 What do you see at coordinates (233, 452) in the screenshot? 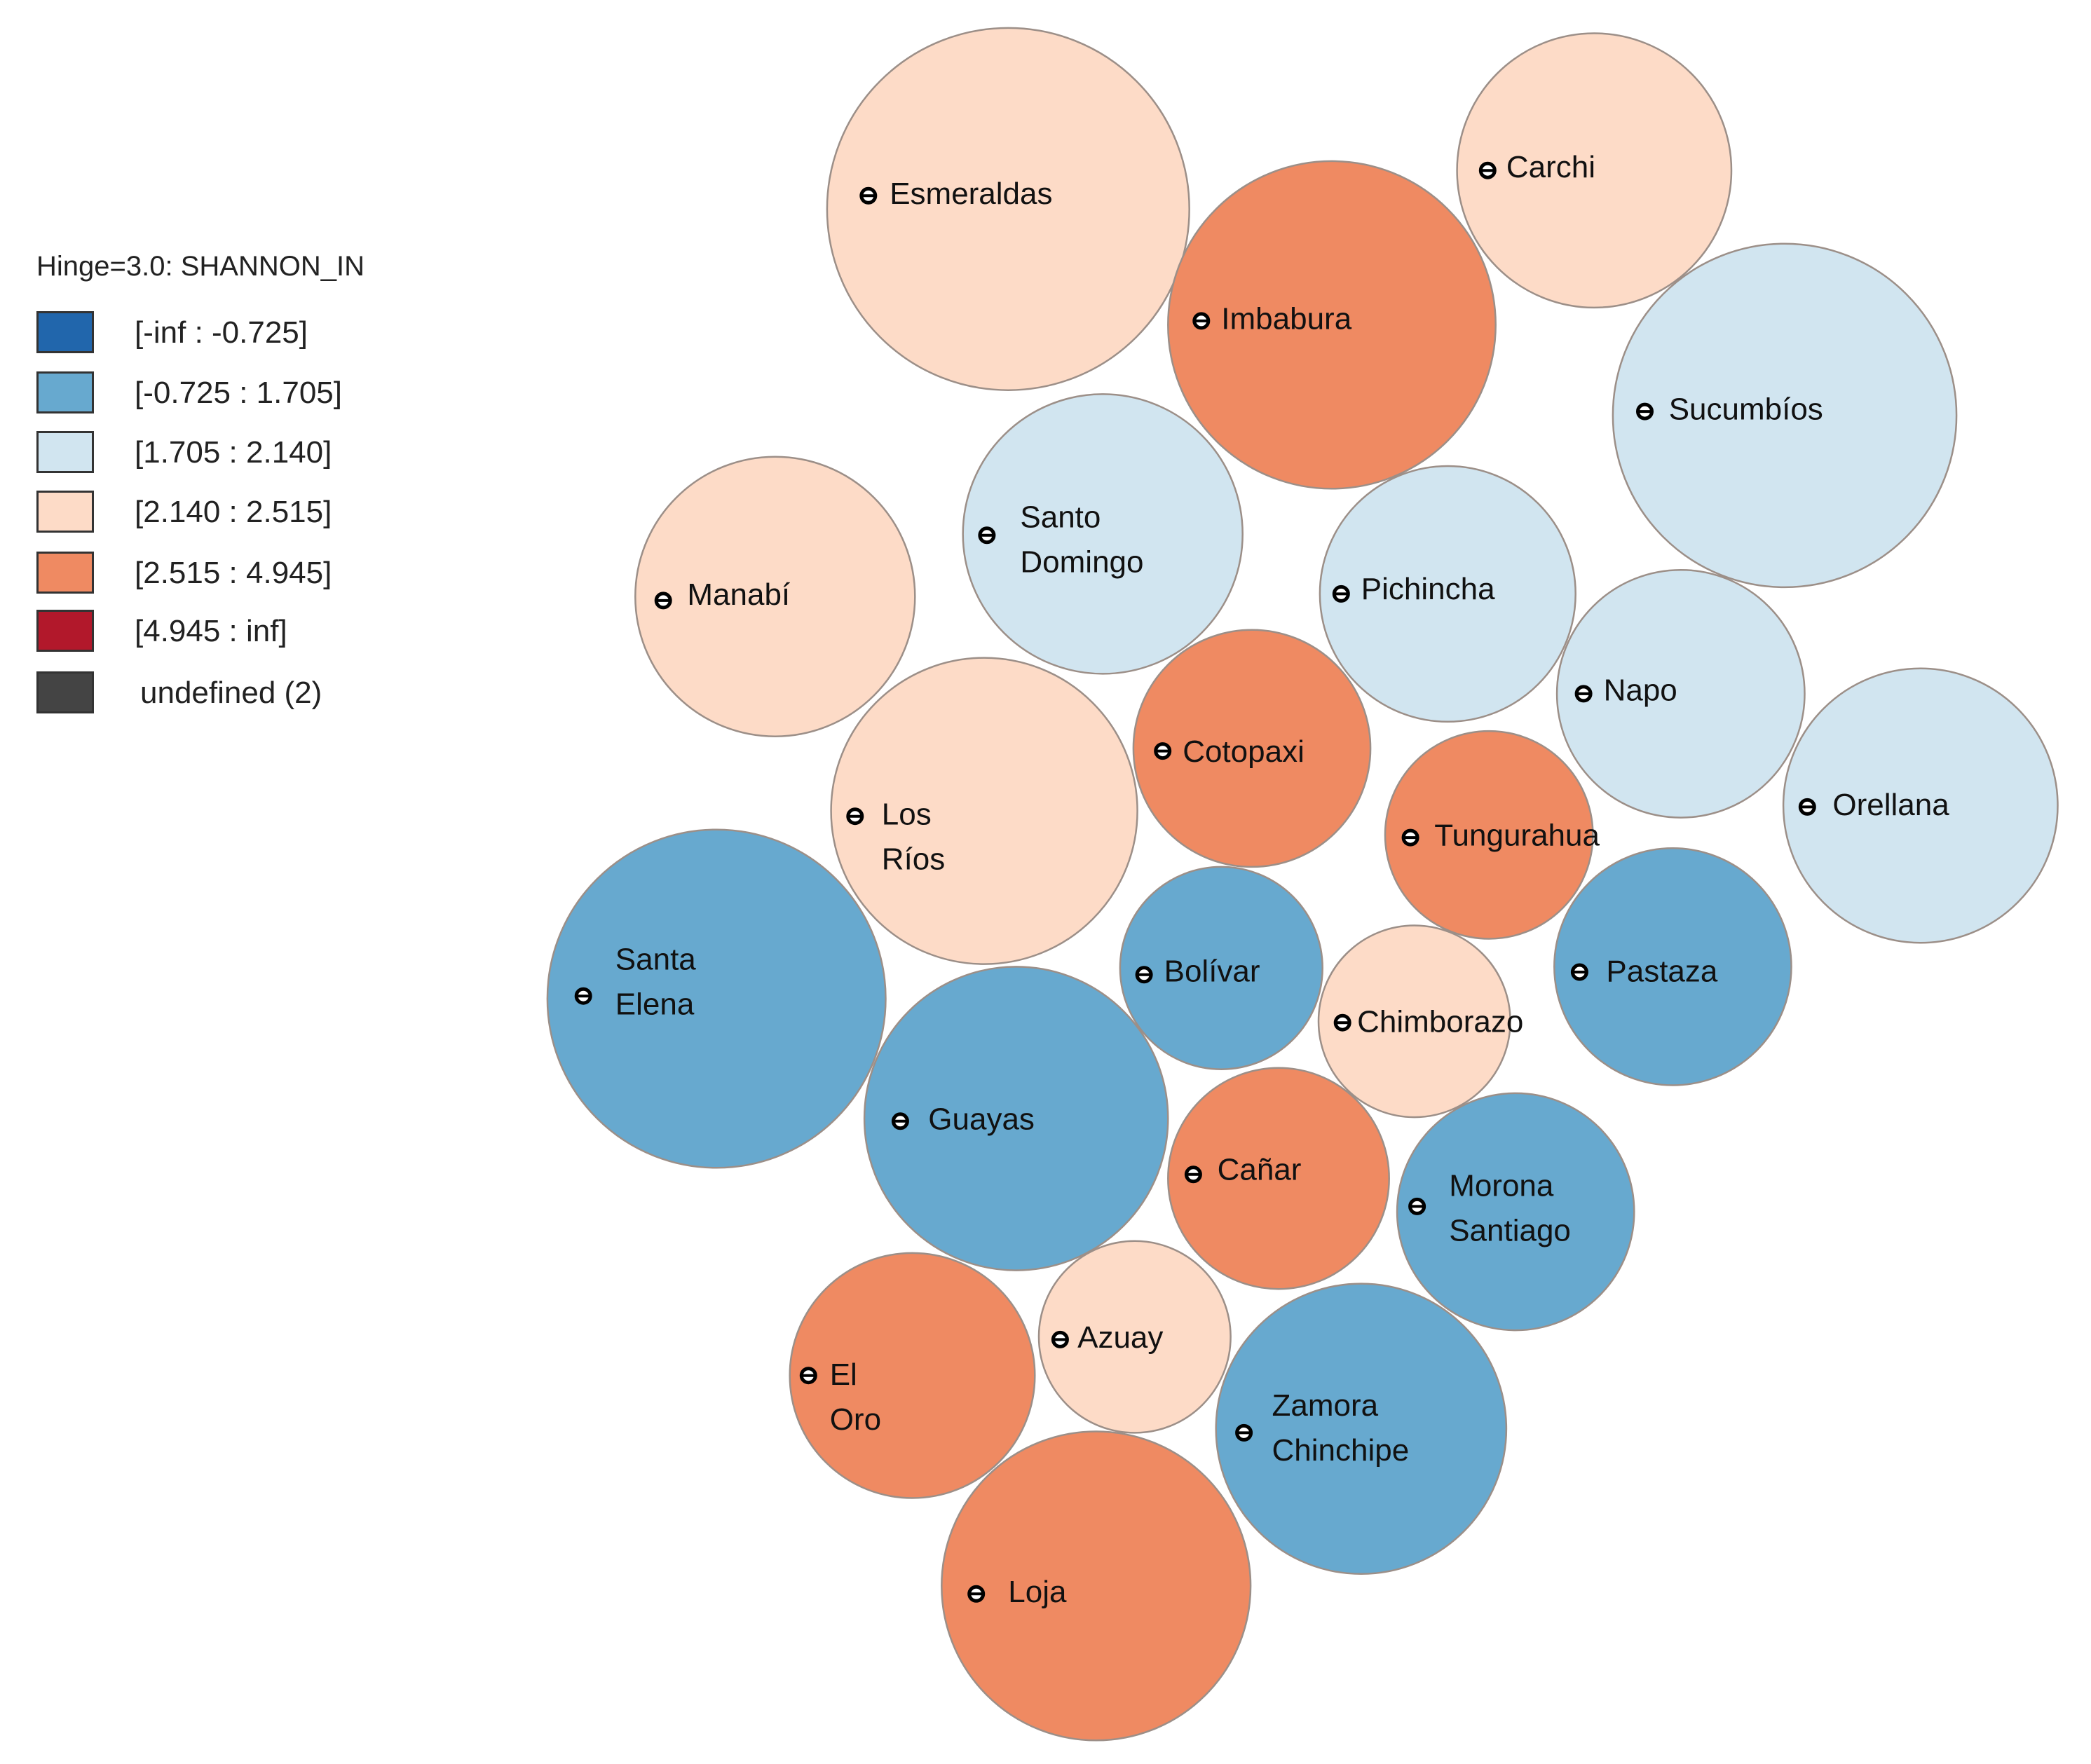
I see `legend-label: [1.705 : 2.140]` at bounding box center [233, 452].